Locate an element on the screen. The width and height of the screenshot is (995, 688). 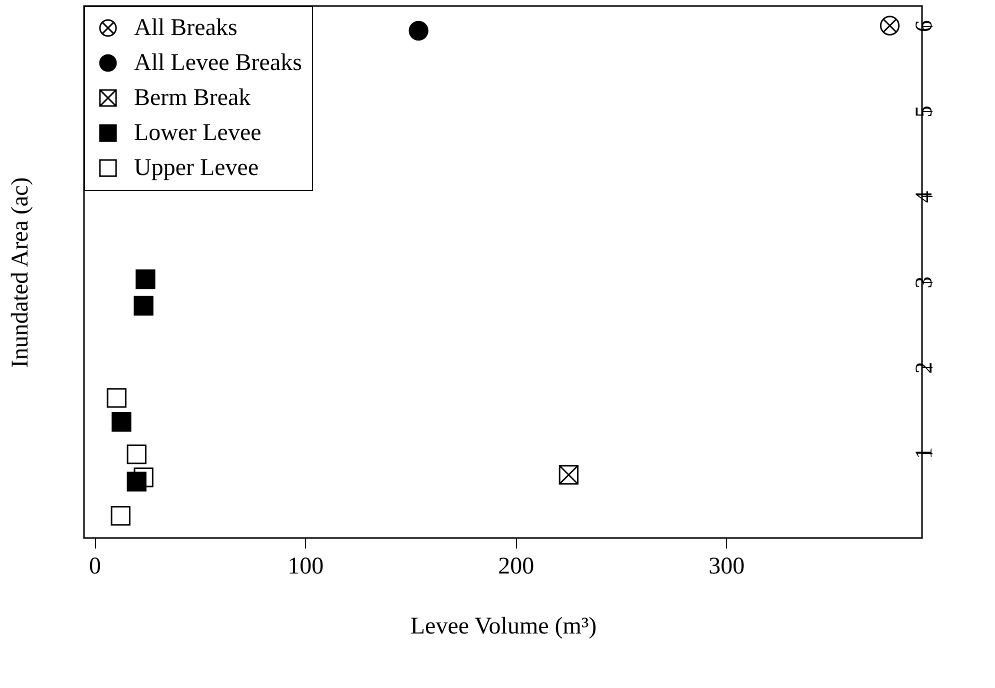
legend-label: Upper Levee is located at coordinates (196, 168).